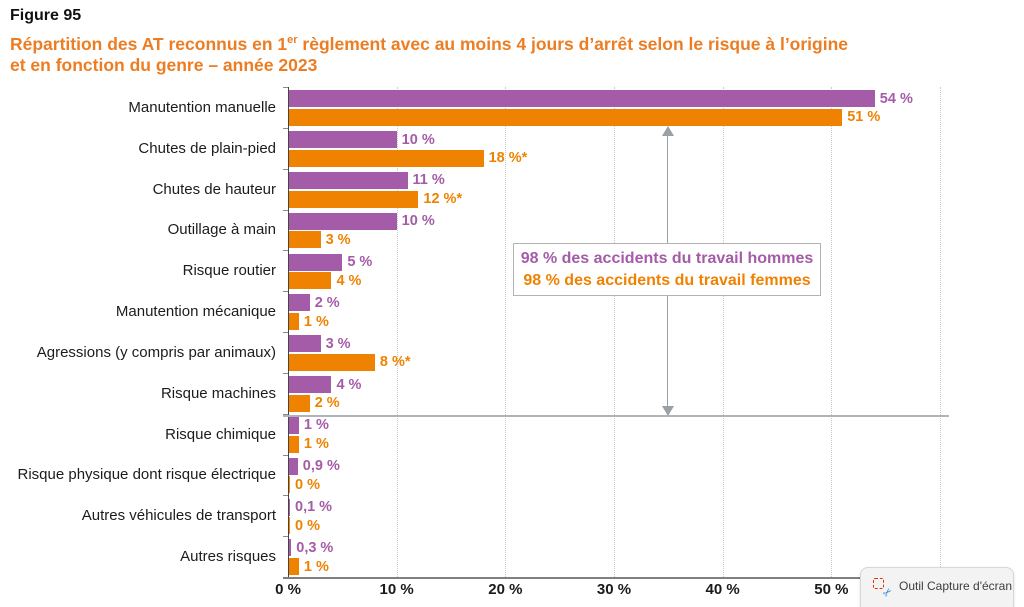 The image size is (1024, 607). I want to click on separator-line, so click(616, 416).